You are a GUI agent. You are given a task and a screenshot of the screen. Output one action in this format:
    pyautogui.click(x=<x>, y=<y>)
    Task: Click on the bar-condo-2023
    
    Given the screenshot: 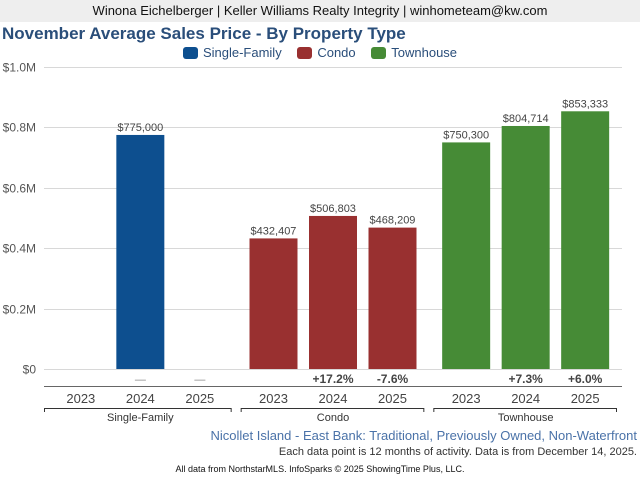 What is the action you would take?
    pyautogui.click(x=273, y=303)
    